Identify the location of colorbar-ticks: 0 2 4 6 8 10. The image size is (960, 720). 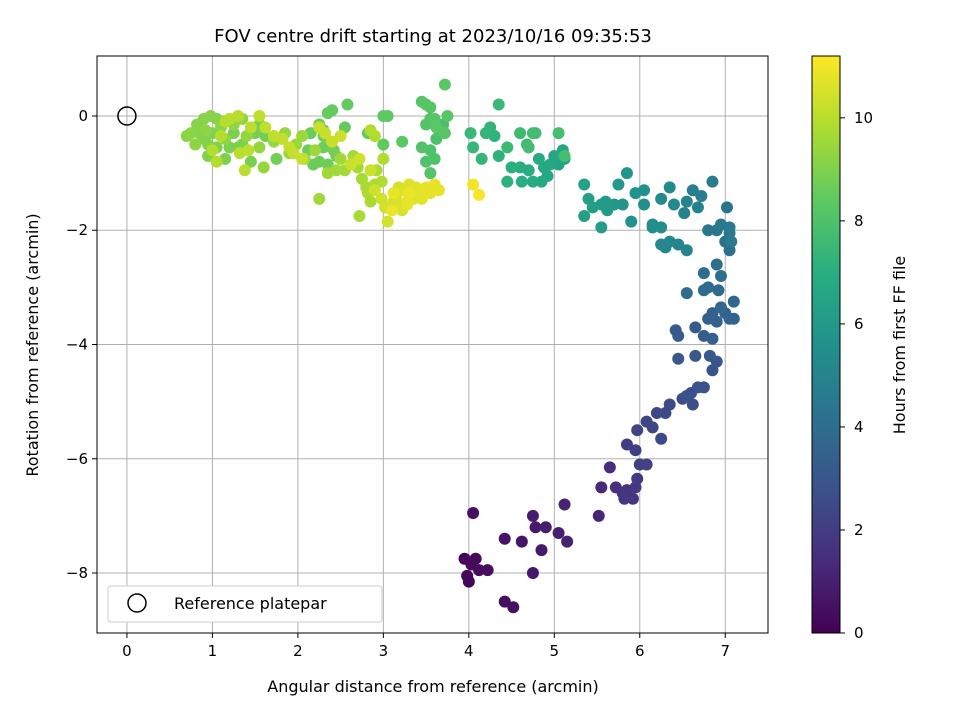
(856, 375).